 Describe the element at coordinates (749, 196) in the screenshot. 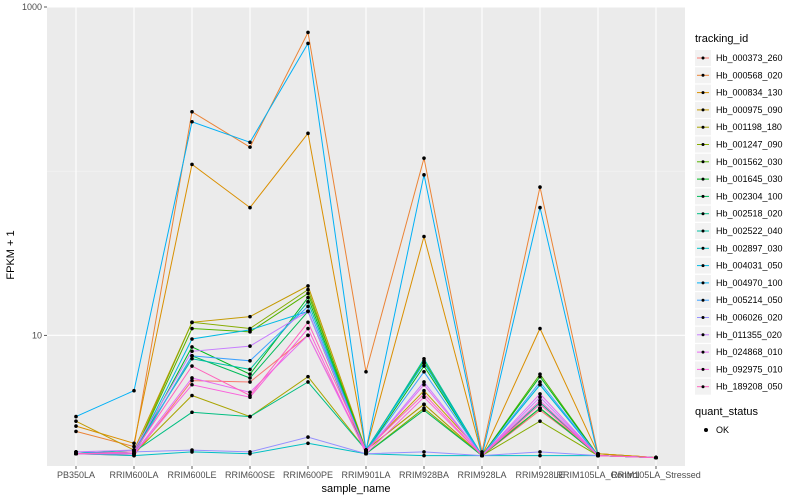

I see `legend-label: Hb_002304_100` at that location.